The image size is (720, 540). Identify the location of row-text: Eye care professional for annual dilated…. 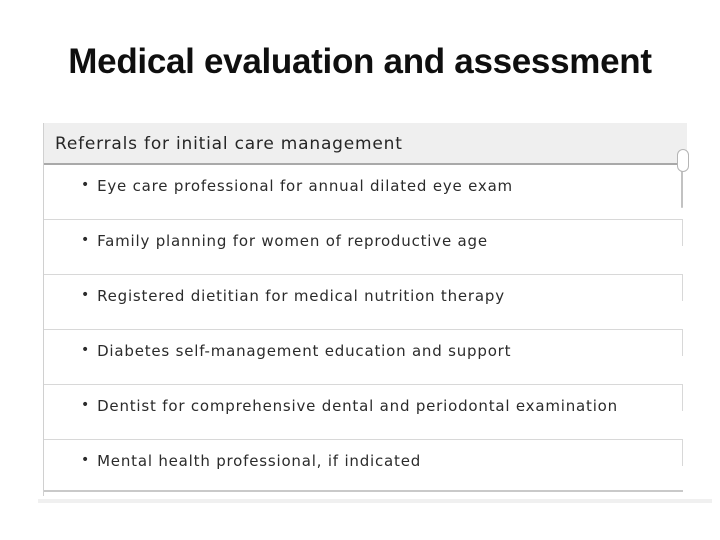
(305, 186).